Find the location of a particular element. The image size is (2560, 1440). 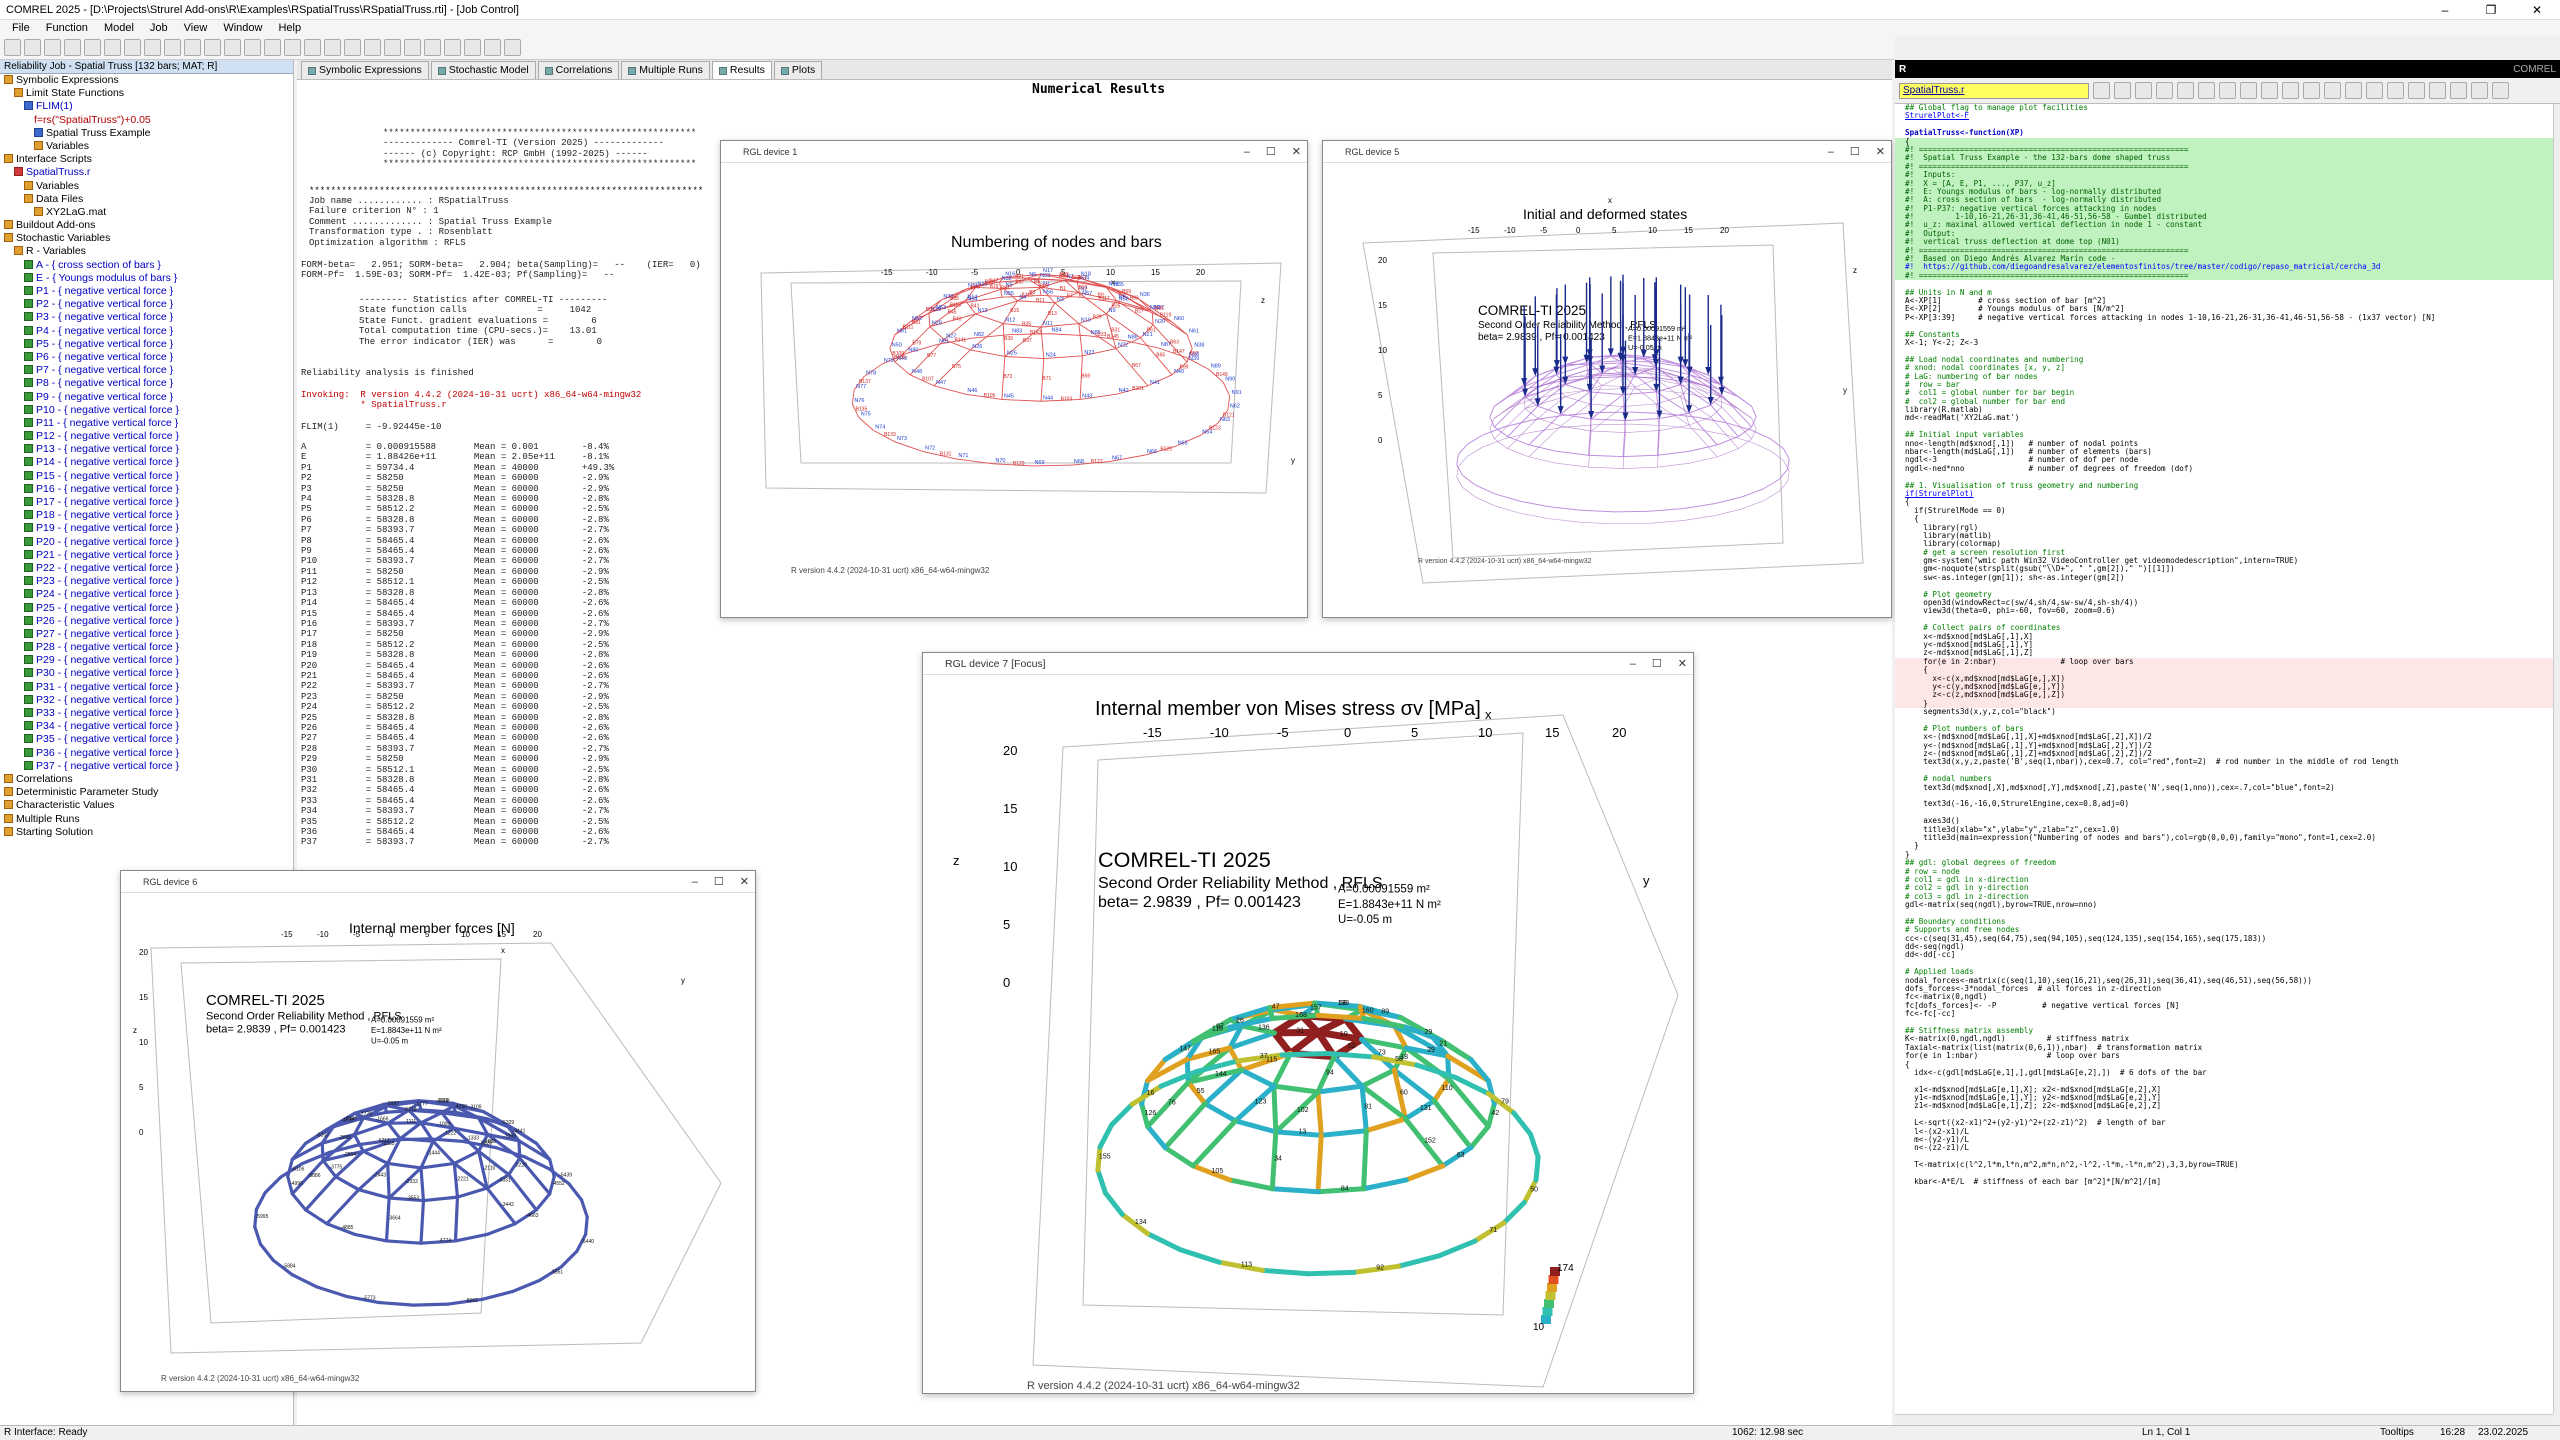

tab-stochastic-model: Stochastic Model is located at coordinates (483, 70).